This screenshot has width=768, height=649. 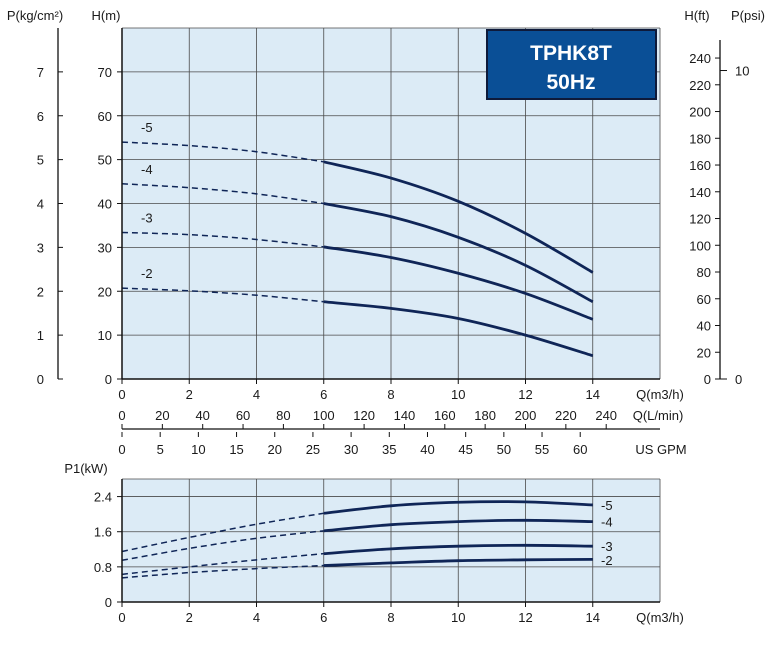 What do you see at coordinates (40, 247) in the screenshot?
I see `pressure-kg-tick-label: 3` at bounding box center [40, 247].